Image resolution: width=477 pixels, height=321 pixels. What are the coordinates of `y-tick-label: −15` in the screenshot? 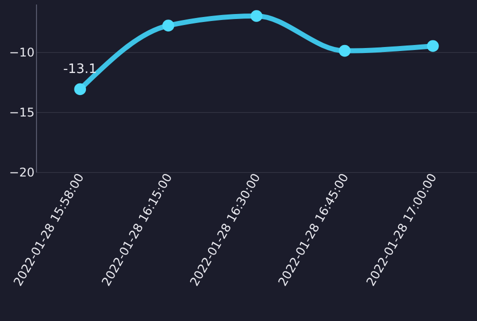 It's located at (21, 113).